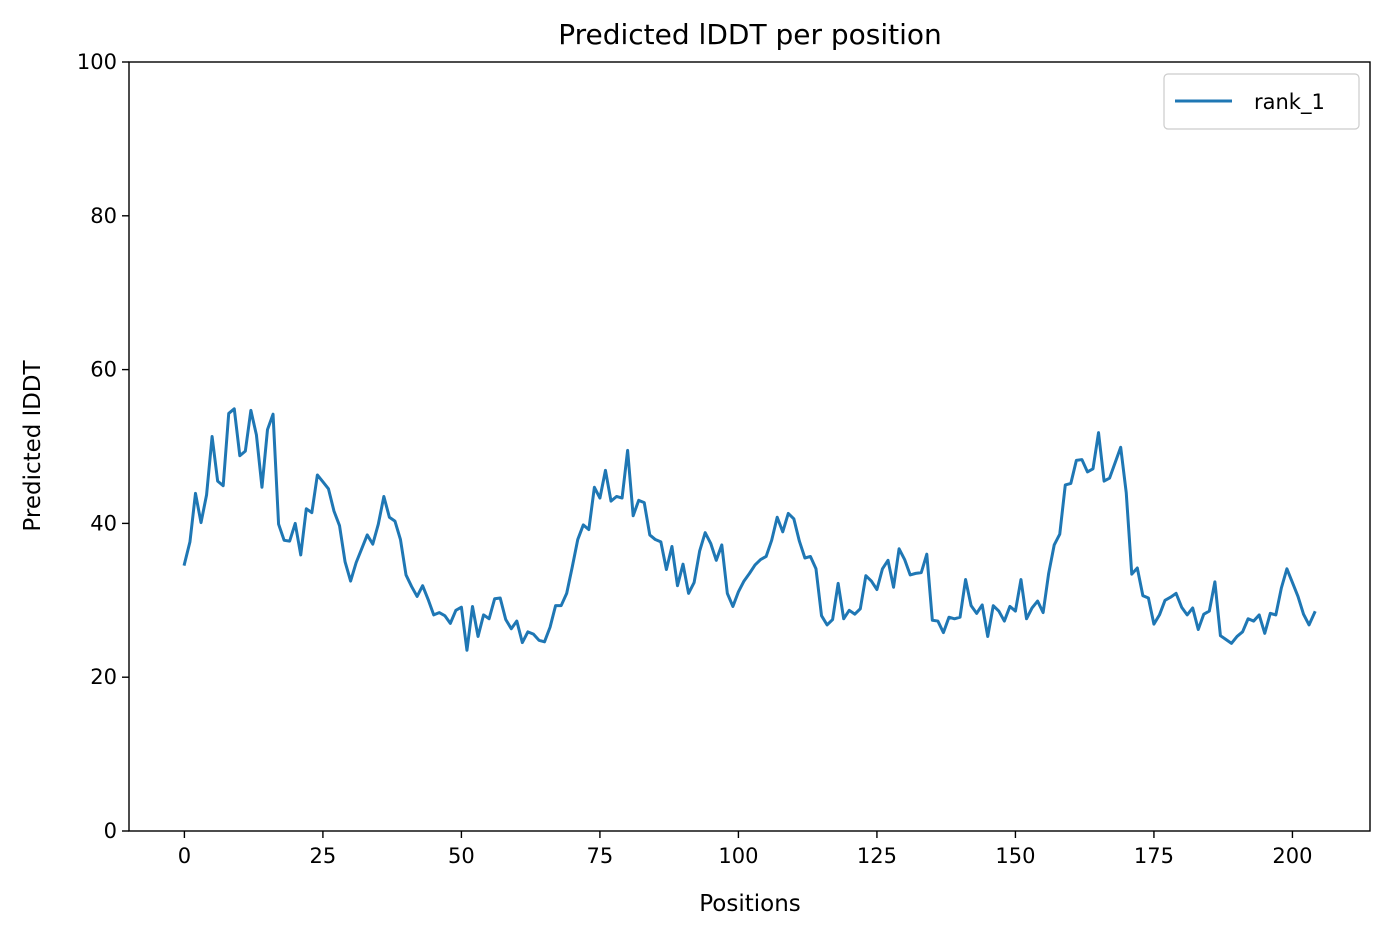 Image resolution: width=1391 pixels, height=939 pixels. What do you see at coordinates (600, 856) in the screenshot?
I see `x-tick-label: 75` at bounding box center [600, 856].